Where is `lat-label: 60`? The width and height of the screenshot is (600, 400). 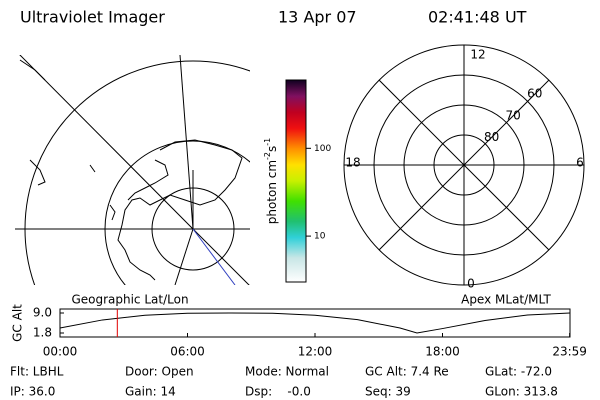
lat-label: 60 is located at coordinates (534, 94).